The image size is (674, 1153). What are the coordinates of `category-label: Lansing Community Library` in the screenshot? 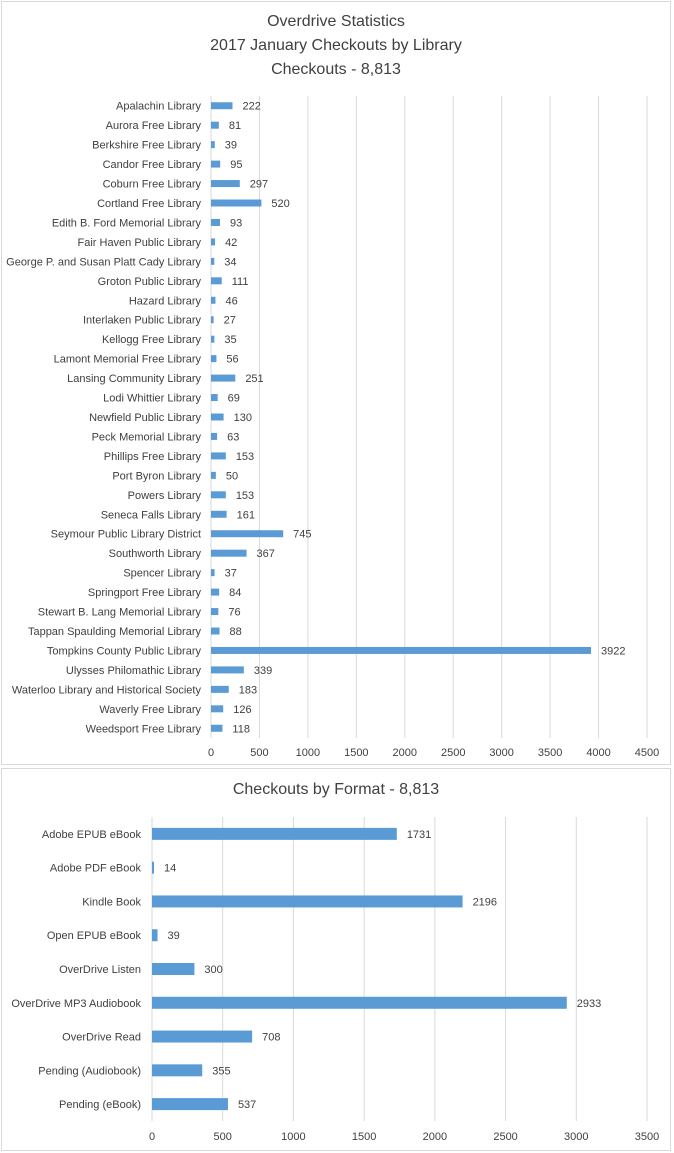 It's located at (134, 379).